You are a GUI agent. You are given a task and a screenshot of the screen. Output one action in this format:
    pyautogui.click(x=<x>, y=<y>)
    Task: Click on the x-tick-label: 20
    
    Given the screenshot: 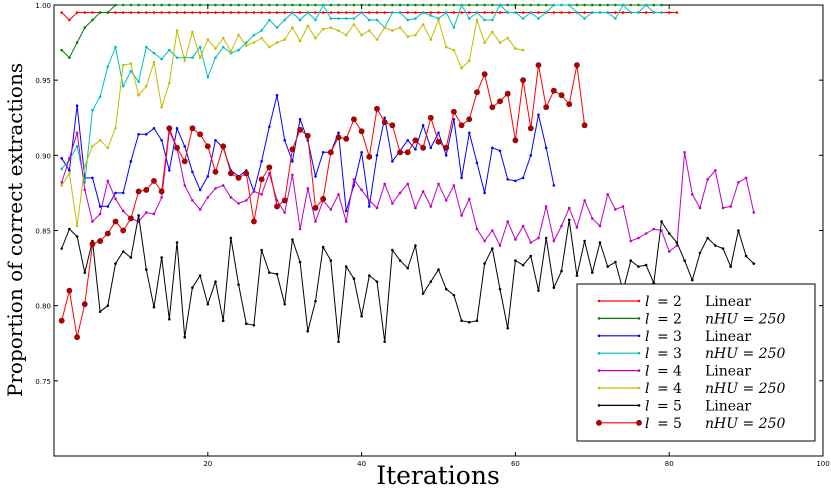 What is the action you would take?
    pyautogui.click(x=207, y=464)
    